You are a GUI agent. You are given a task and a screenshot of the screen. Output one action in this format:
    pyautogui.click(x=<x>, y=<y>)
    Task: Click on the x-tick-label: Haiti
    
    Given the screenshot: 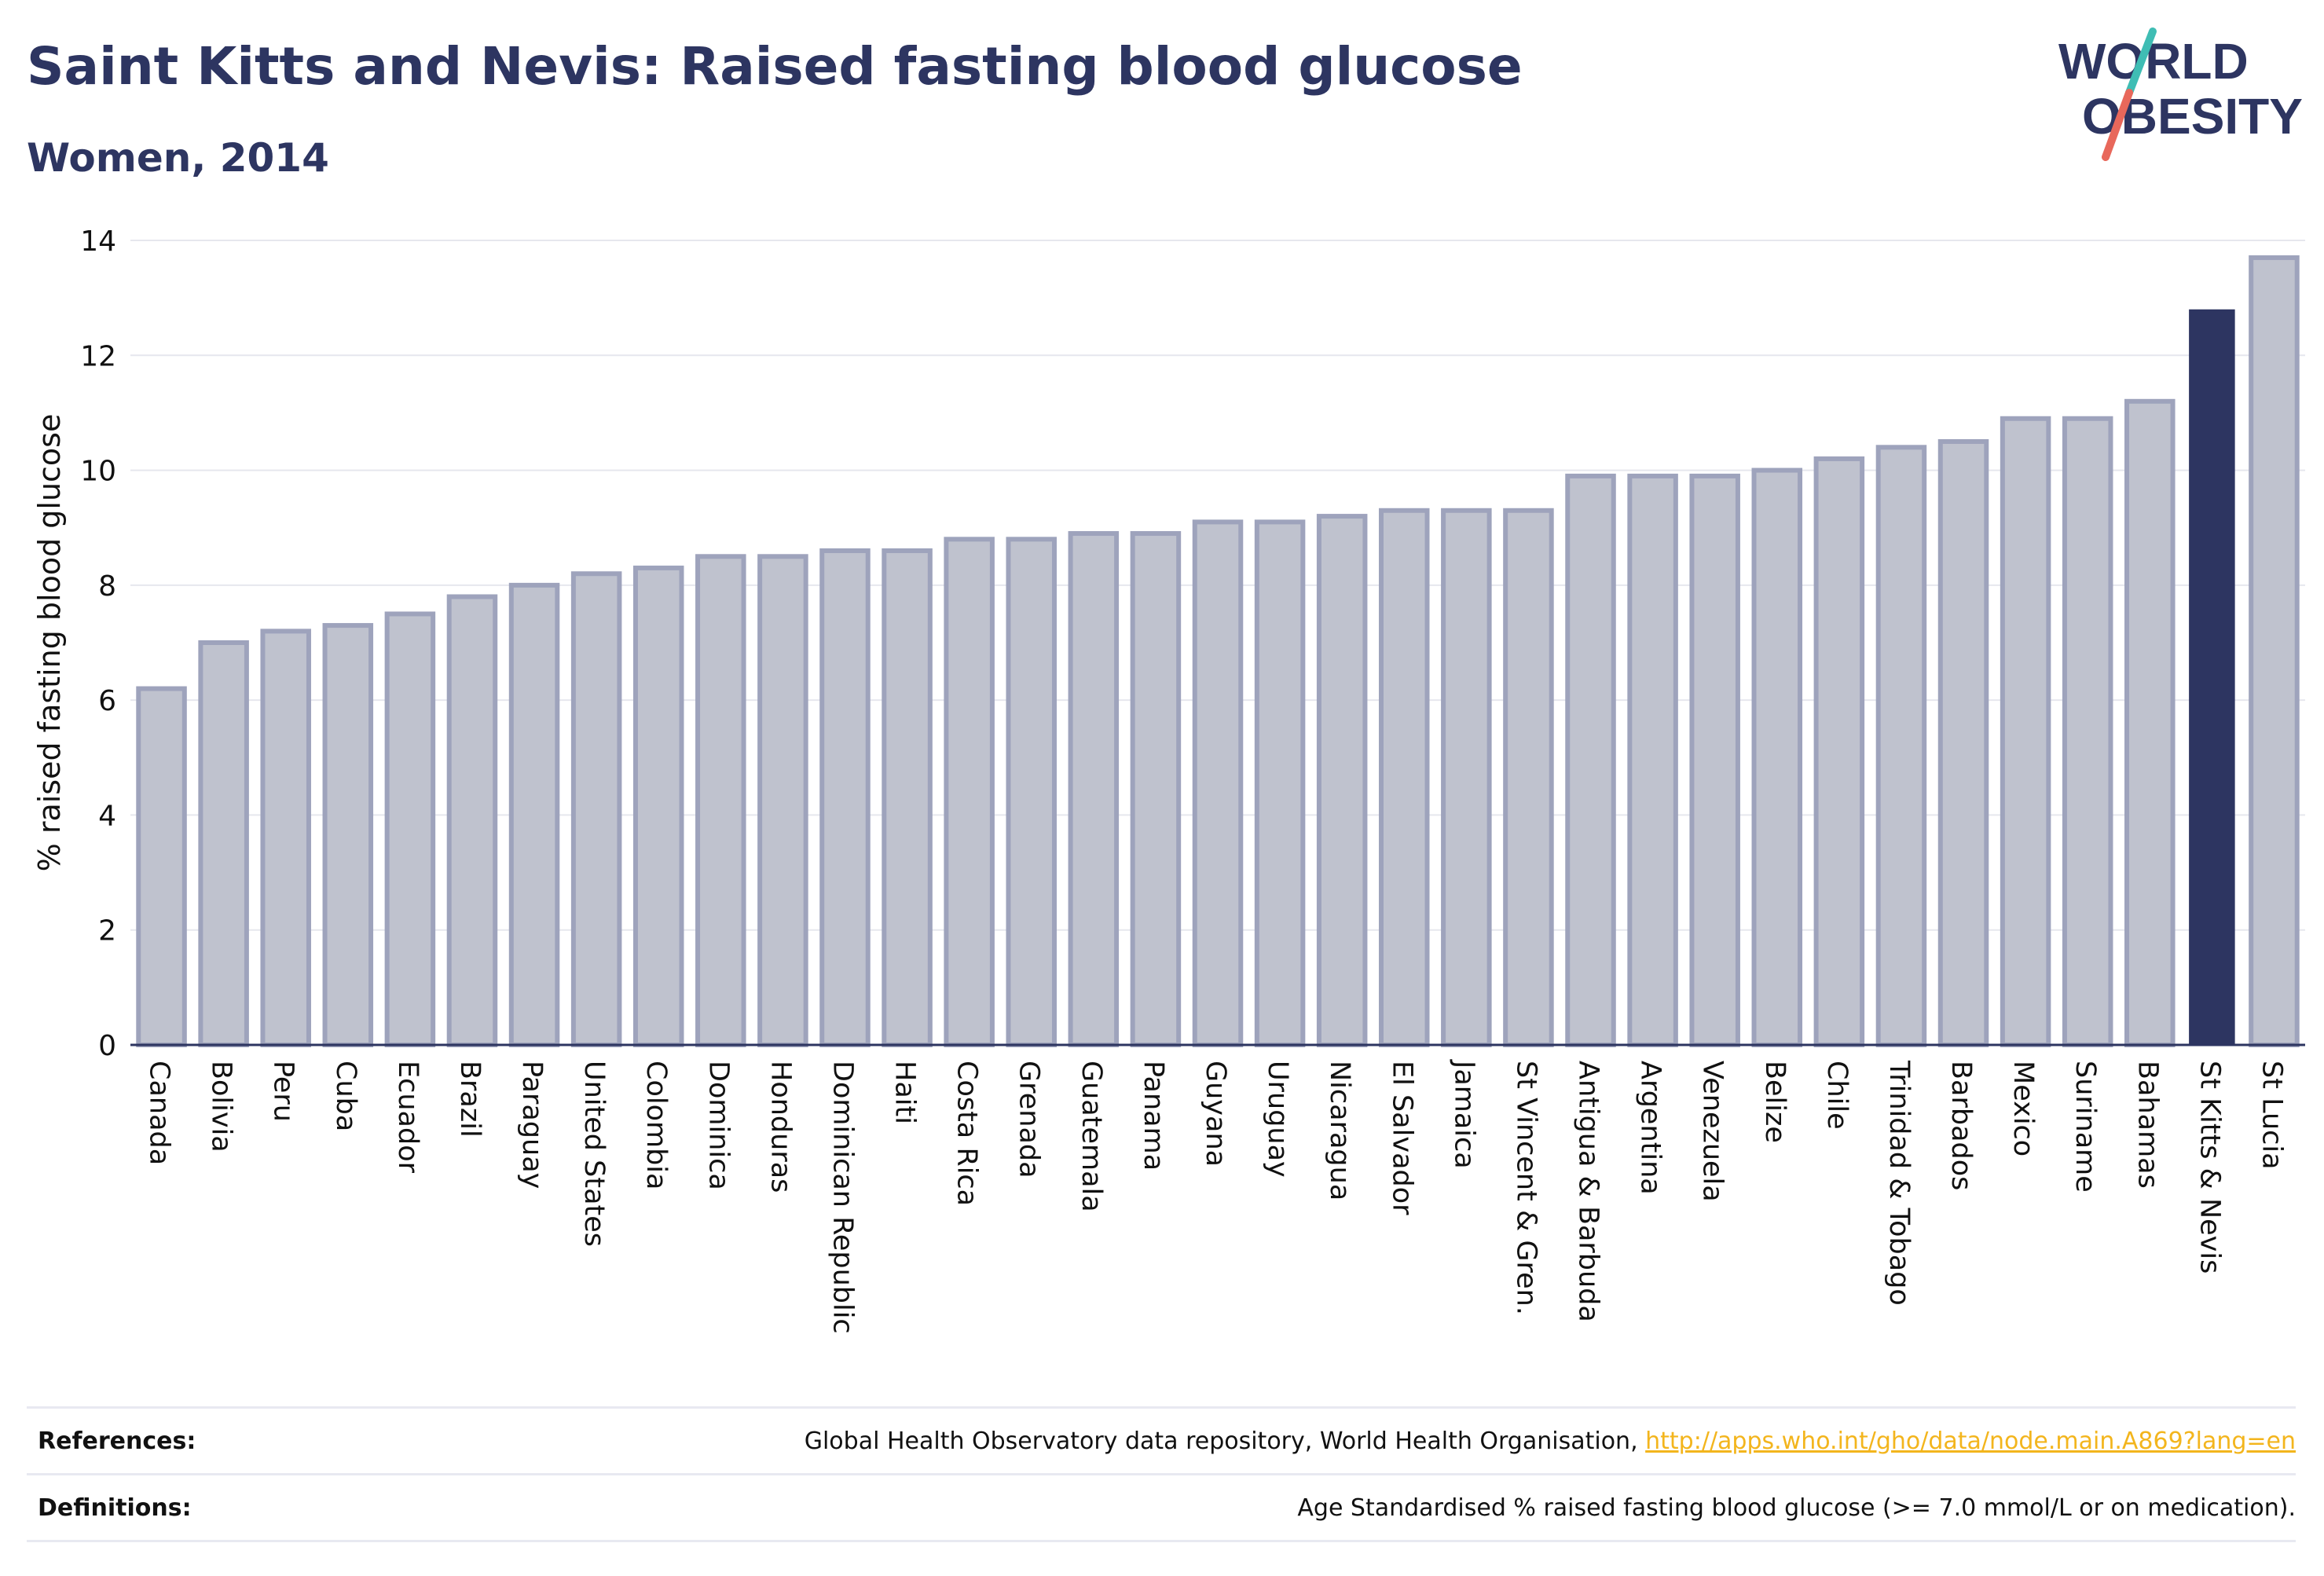 What is the action you would take?
    pyautogui.click(x=905, y=1092)
    